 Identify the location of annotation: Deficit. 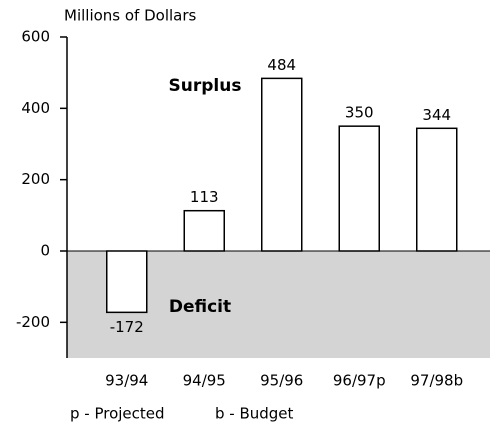
(200, 307).